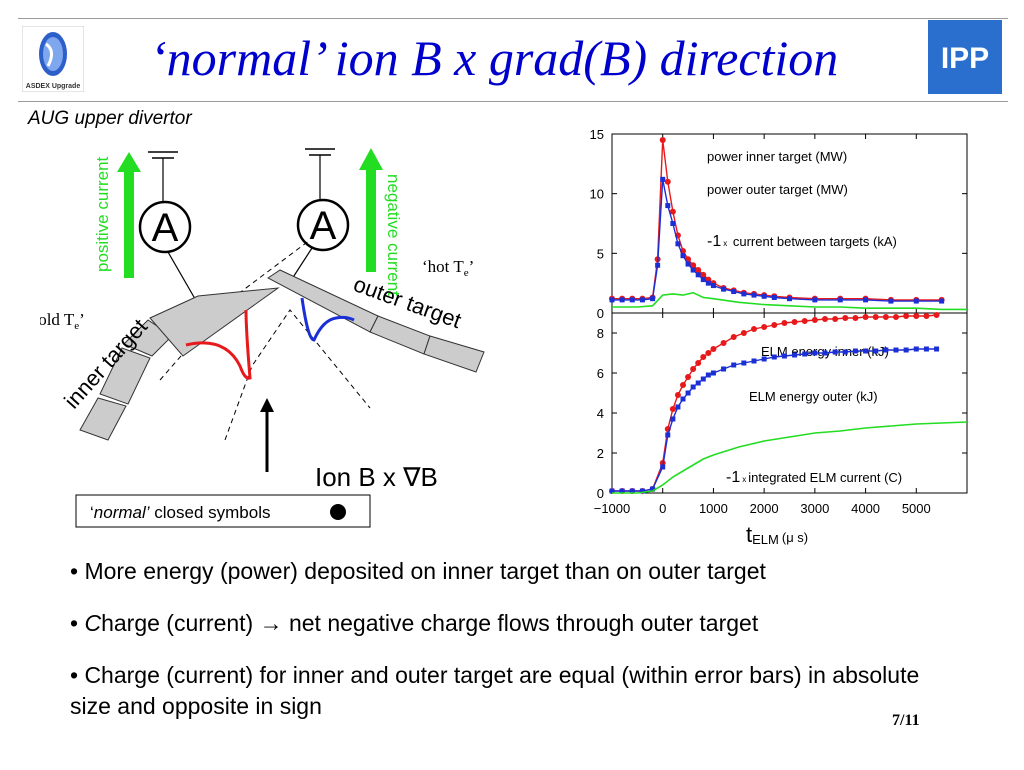  What do you see at coordinates (600, 413) in the screenshot?
I see `y-tick-label: 4` at bounding box center [600, 413].